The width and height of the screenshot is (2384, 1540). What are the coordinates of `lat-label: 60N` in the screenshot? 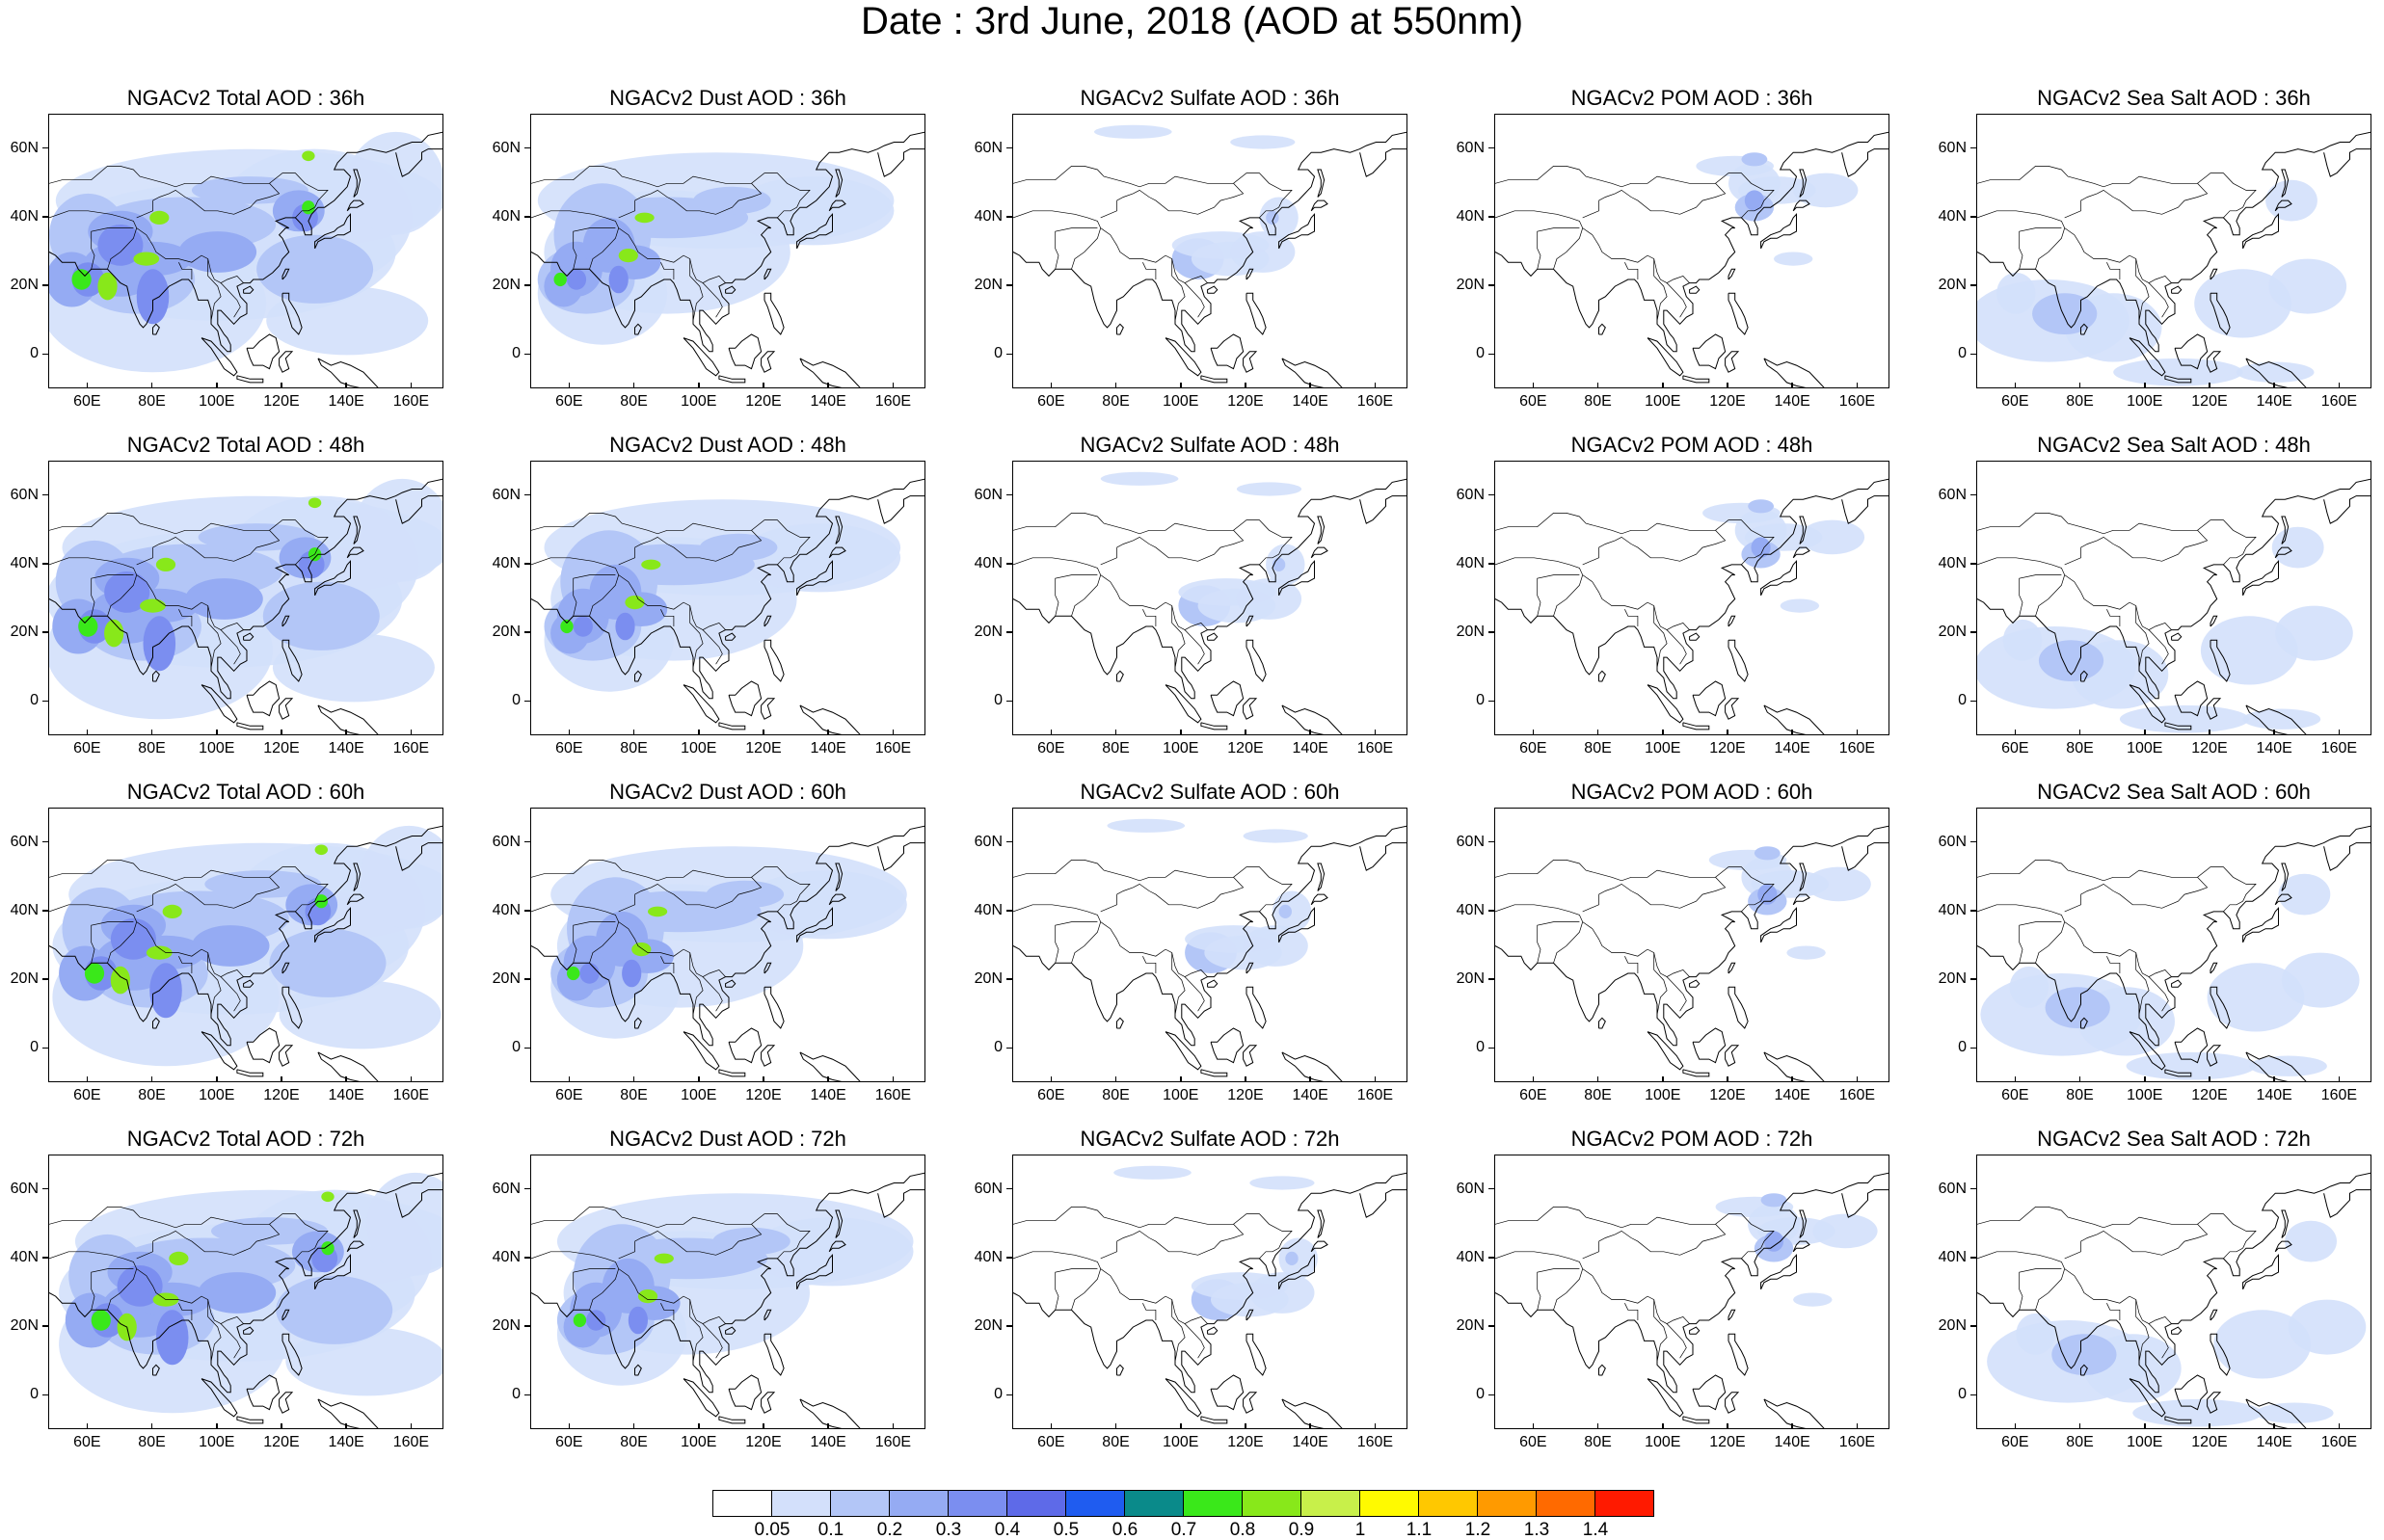 It's located at (988, 841).